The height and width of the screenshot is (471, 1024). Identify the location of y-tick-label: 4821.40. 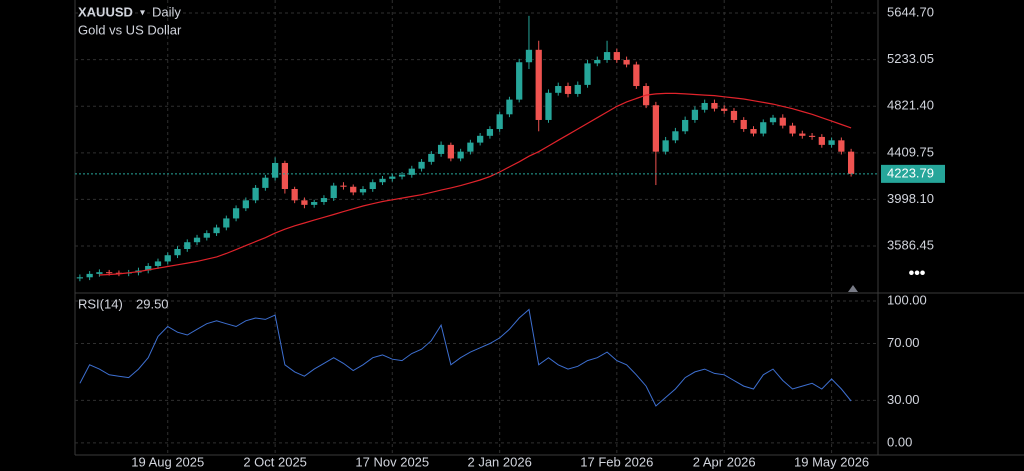
(910, 105).